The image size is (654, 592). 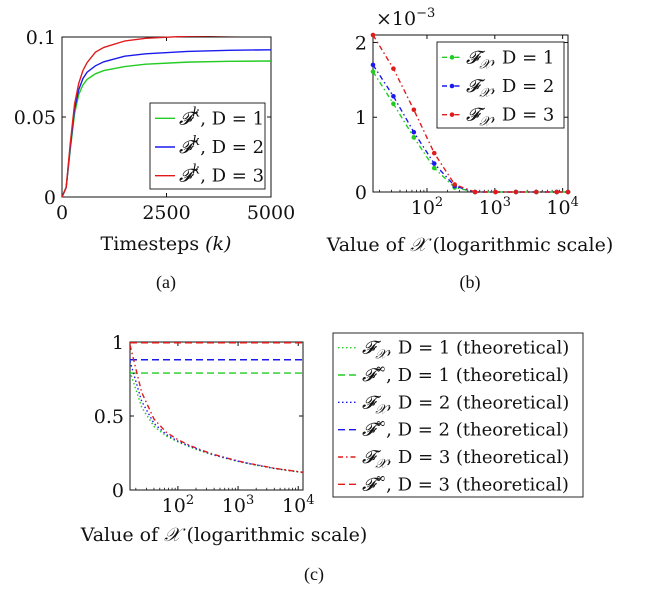 I want to click on axes-box-b, so click(x=470, y=113).